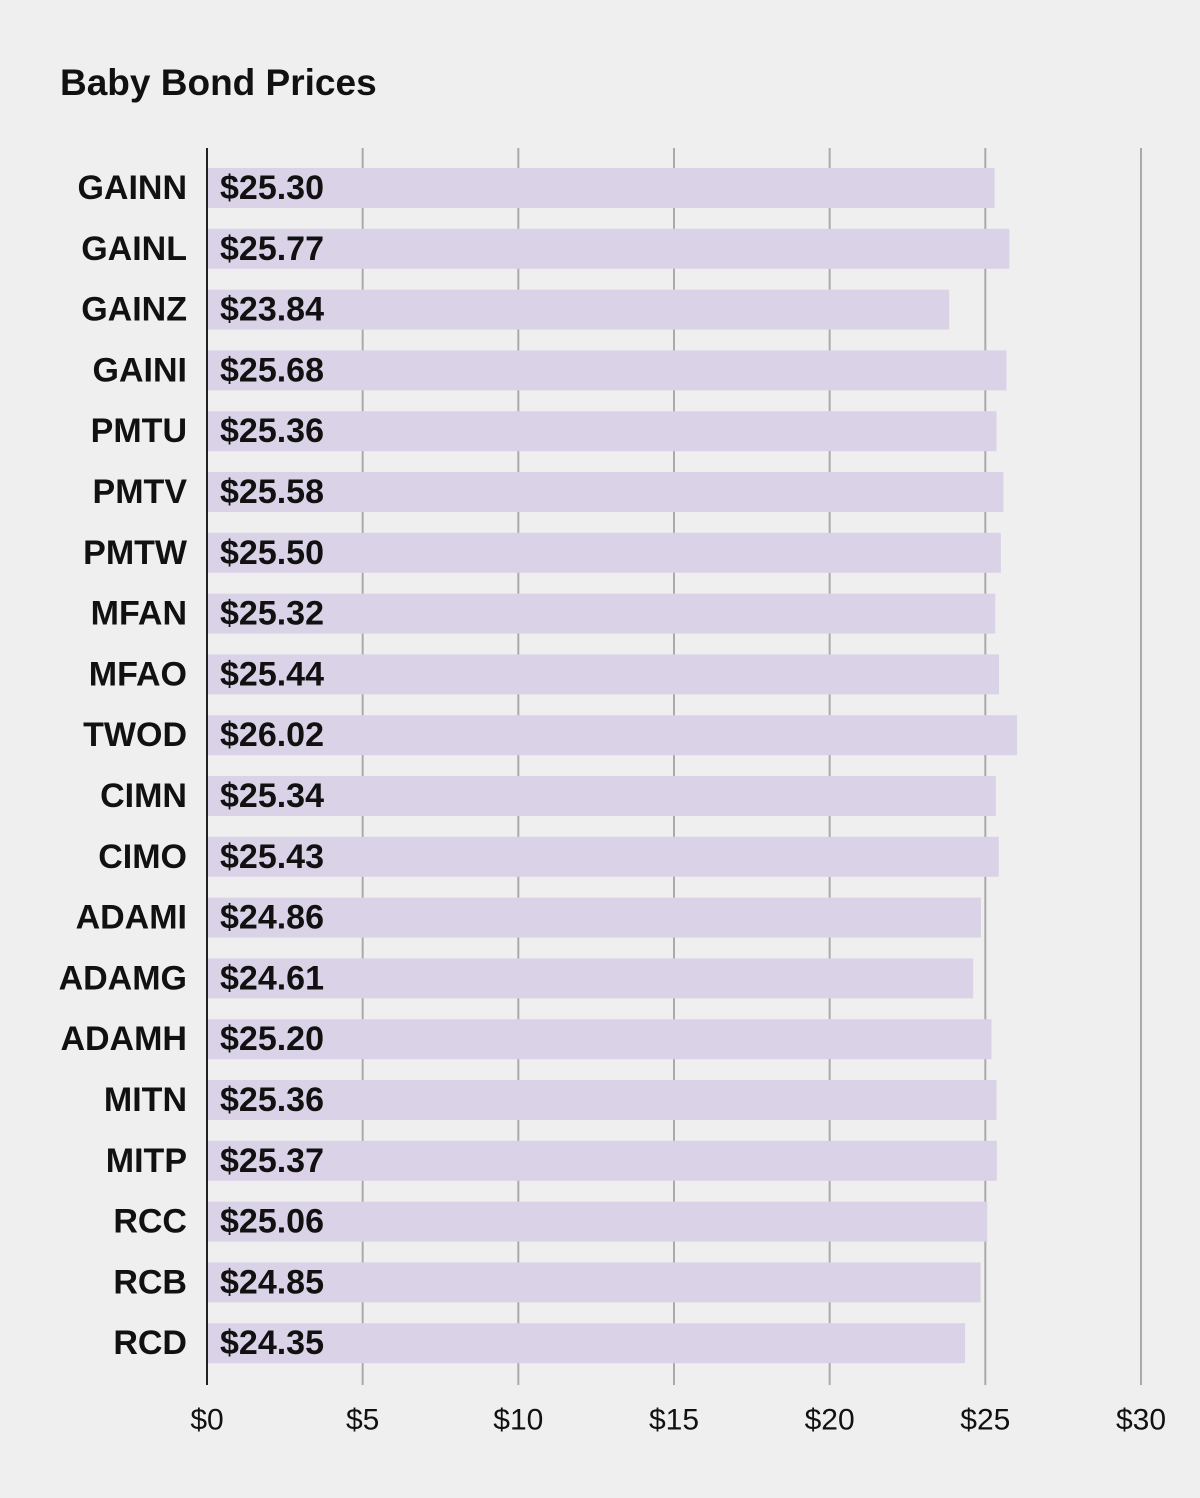 This screenshot has width=1200, height=1498. I want to click on category-label: MITN, so click(145, 1100).